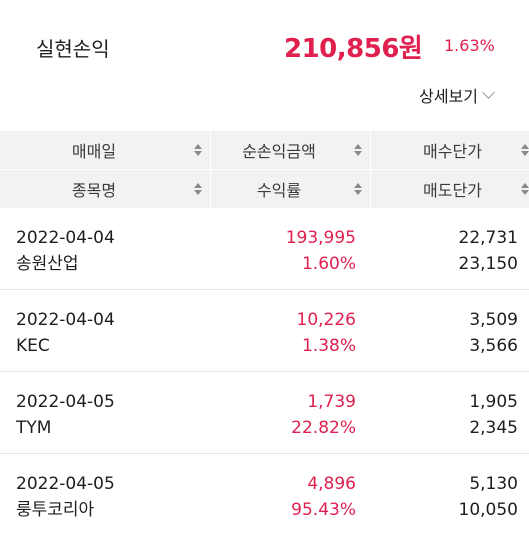 The image size is (529, 535). What do you see at coordinates (448, 96) in the screenshot?
I see `detail-view-label: 상세보기` at bounding box center [448, 96].